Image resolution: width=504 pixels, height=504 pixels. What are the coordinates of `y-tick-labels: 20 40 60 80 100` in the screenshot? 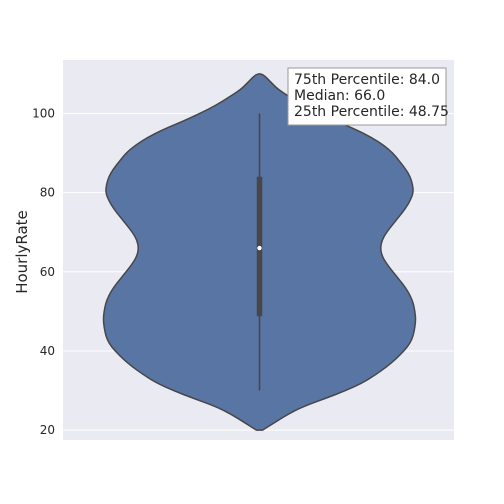 It's located at (43, 271).